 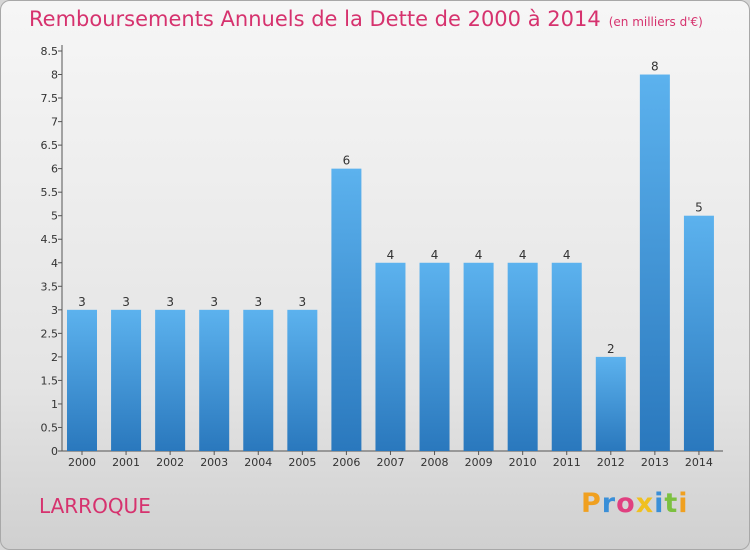 I want to click on y-tick-label: 7, so click(x=54, y=122).